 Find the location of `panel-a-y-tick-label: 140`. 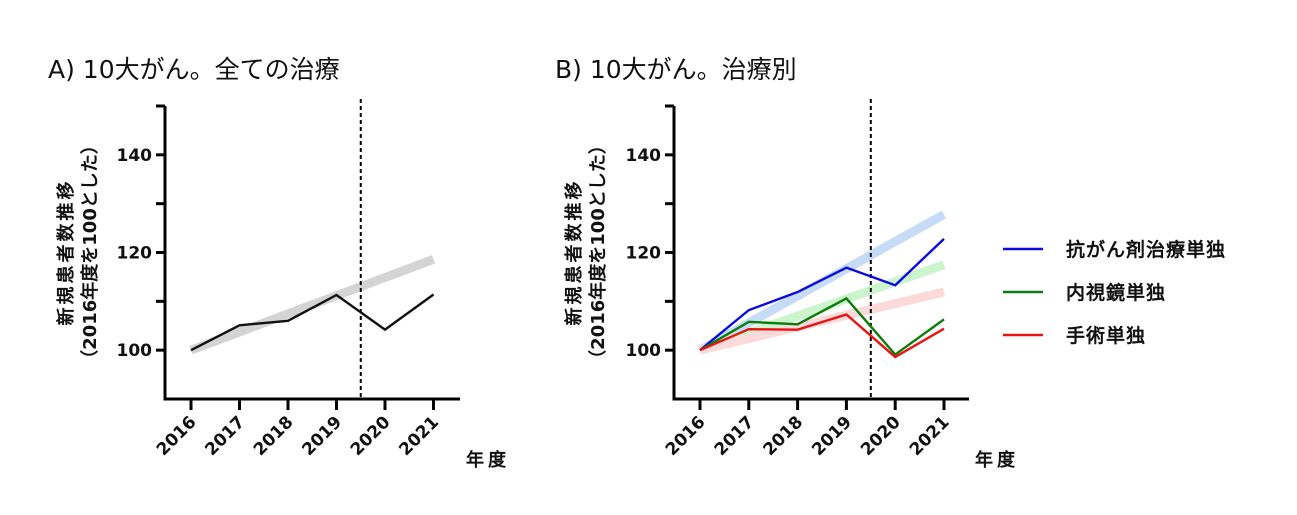

panel-a-y-tick-label: 140 is located at coordinates (135, 156).